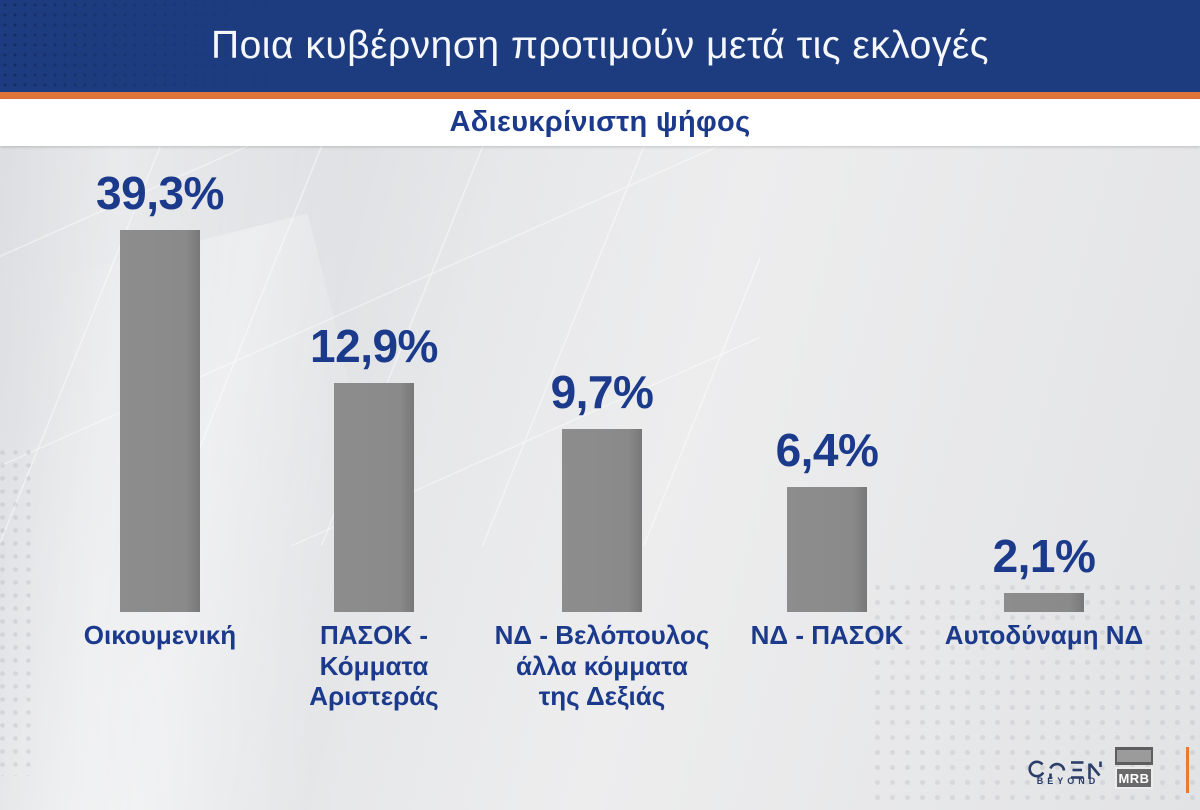 This screenshot has width=1200, height=810. I want to click on mrb-logo: MRB, so click(1134, 770).